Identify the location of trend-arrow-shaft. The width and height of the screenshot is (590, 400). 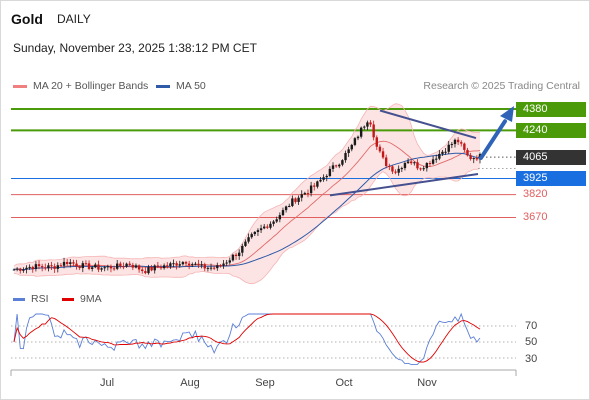
(493, 139).